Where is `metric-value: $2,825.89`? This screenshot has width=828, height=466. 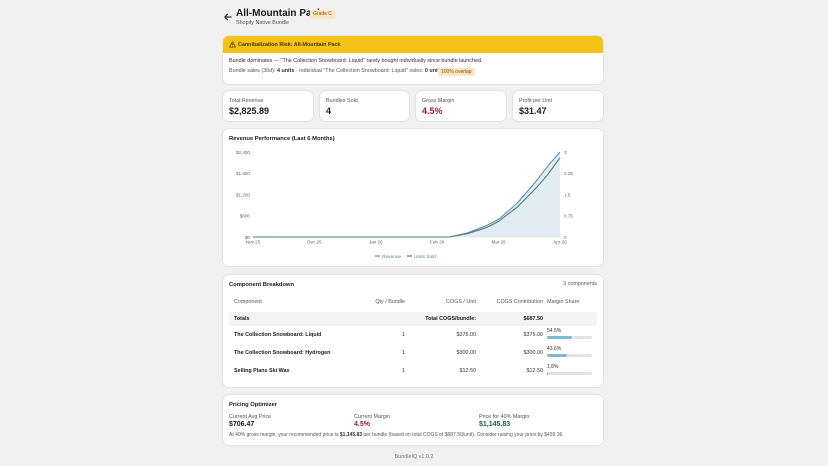
metric-value: $2,825.89 is located at coordinates (249, 111).